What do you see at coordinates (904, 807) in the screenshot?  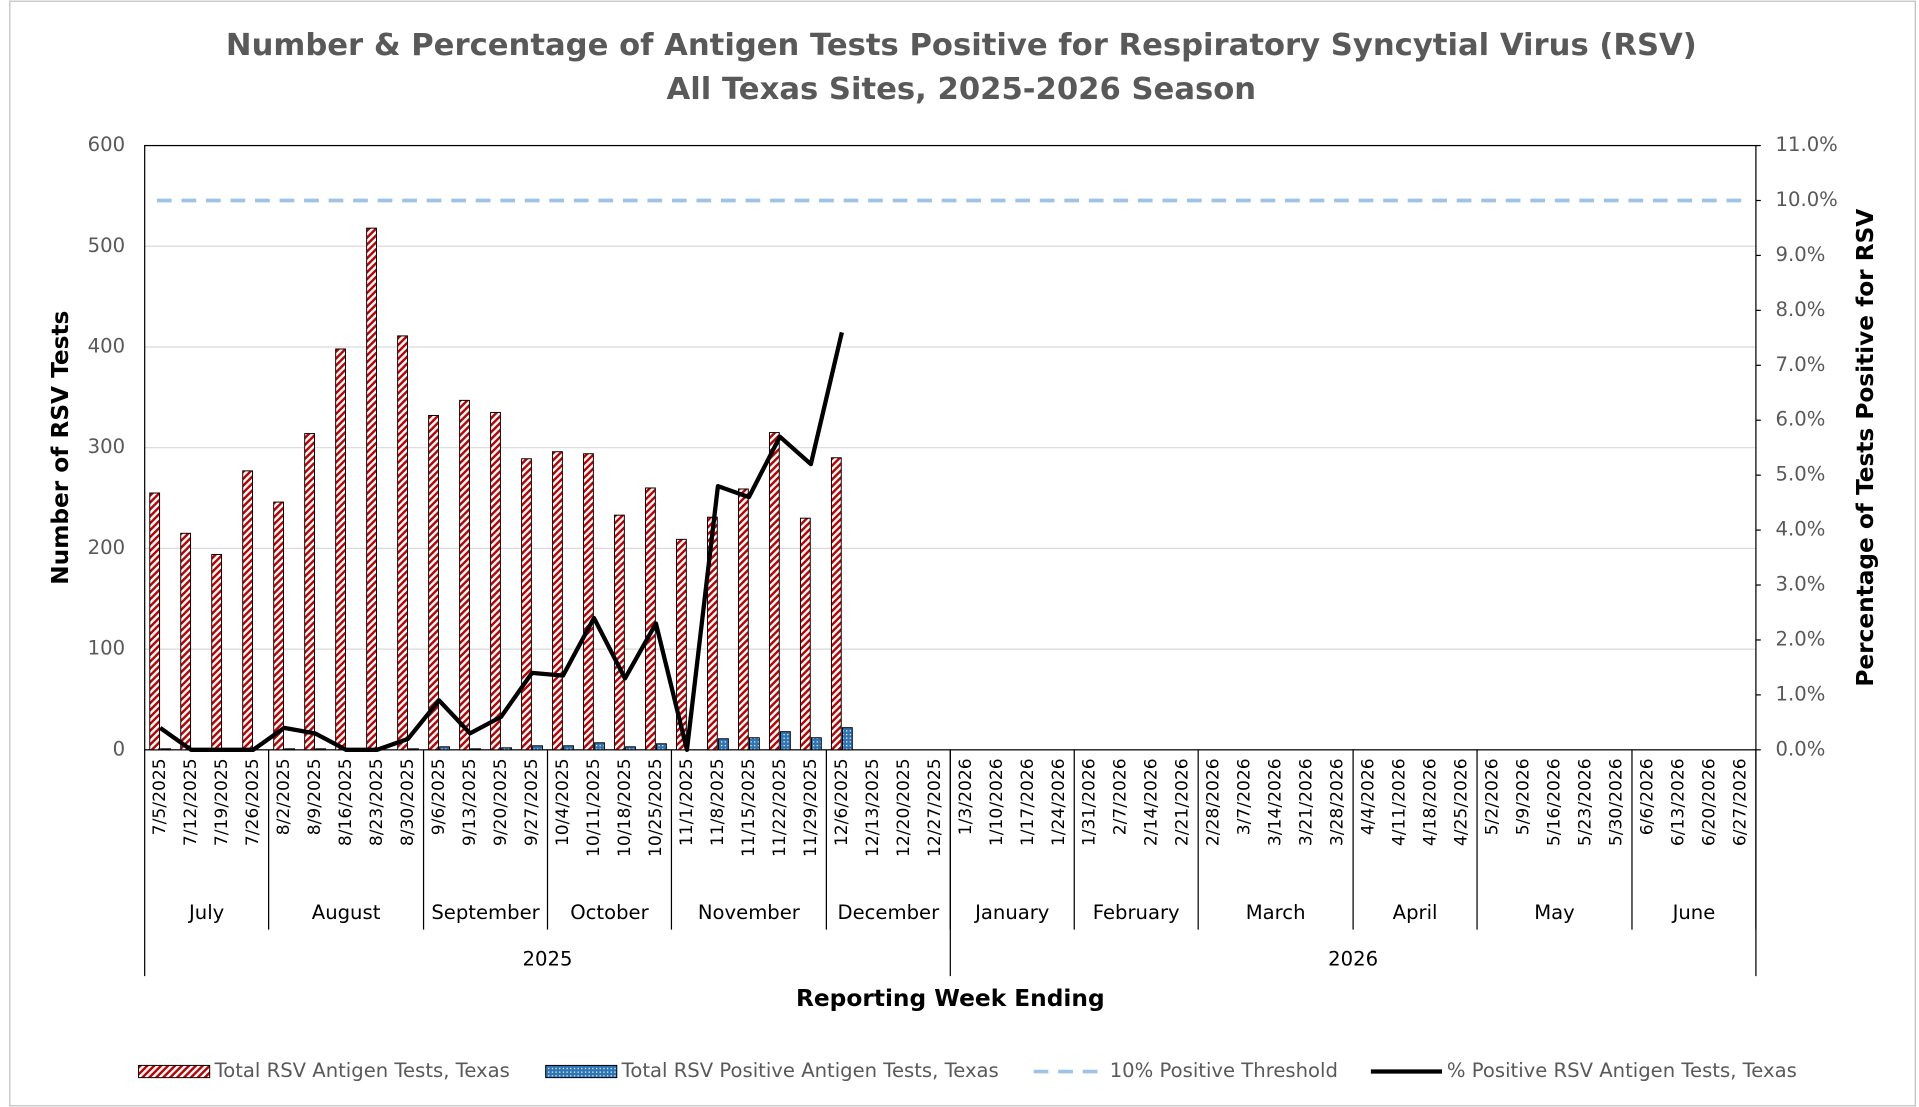 I see `x-tick-label: 12/20/2025` at bounding box center [904, 807].